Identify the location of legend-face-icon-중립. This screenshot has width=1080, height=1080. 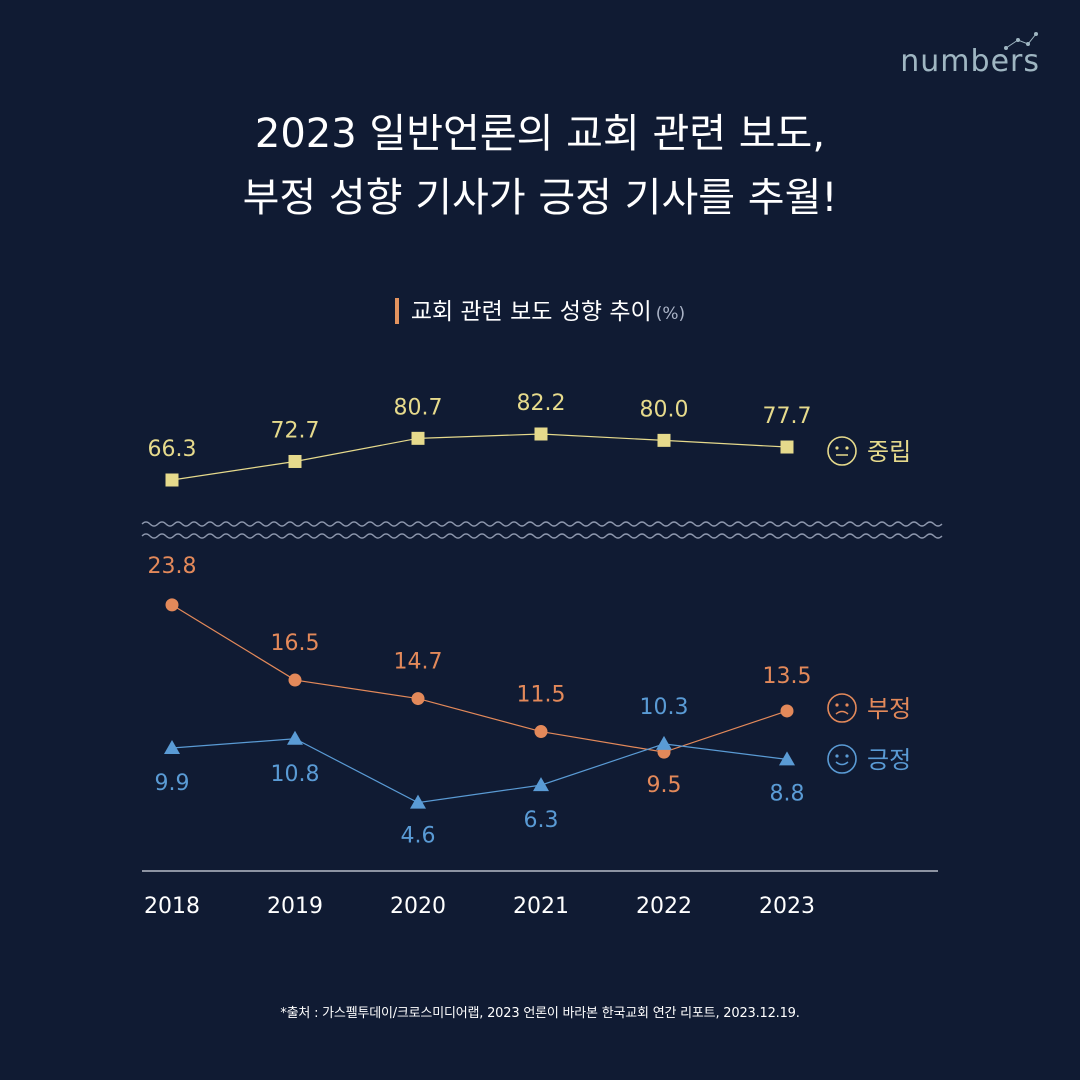
(842, 451).